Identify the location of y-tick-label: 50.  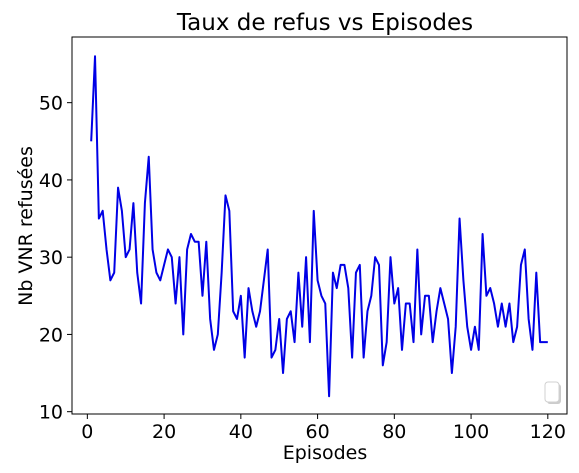
(51, 104).